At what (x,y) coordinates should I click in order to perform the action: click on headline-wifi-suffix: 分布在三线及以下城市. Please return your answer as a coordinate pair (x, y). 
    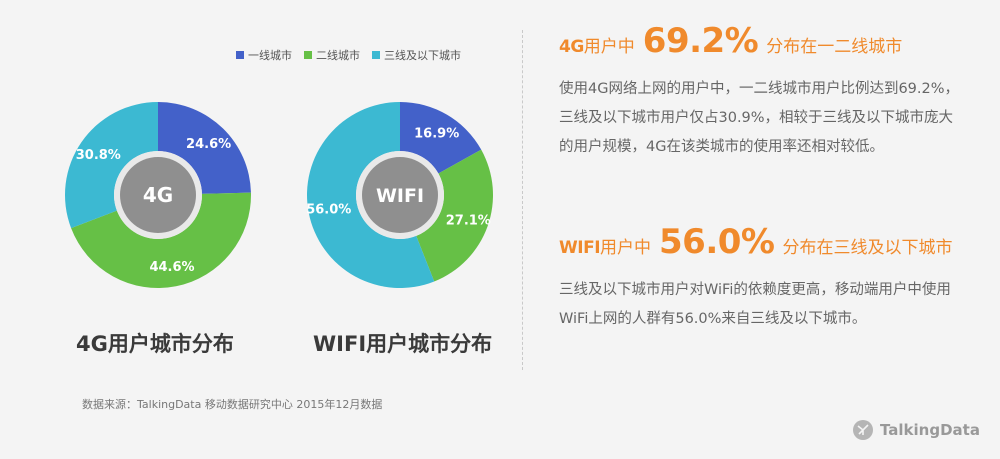
    Looking at the image, I should click on (867, 248).